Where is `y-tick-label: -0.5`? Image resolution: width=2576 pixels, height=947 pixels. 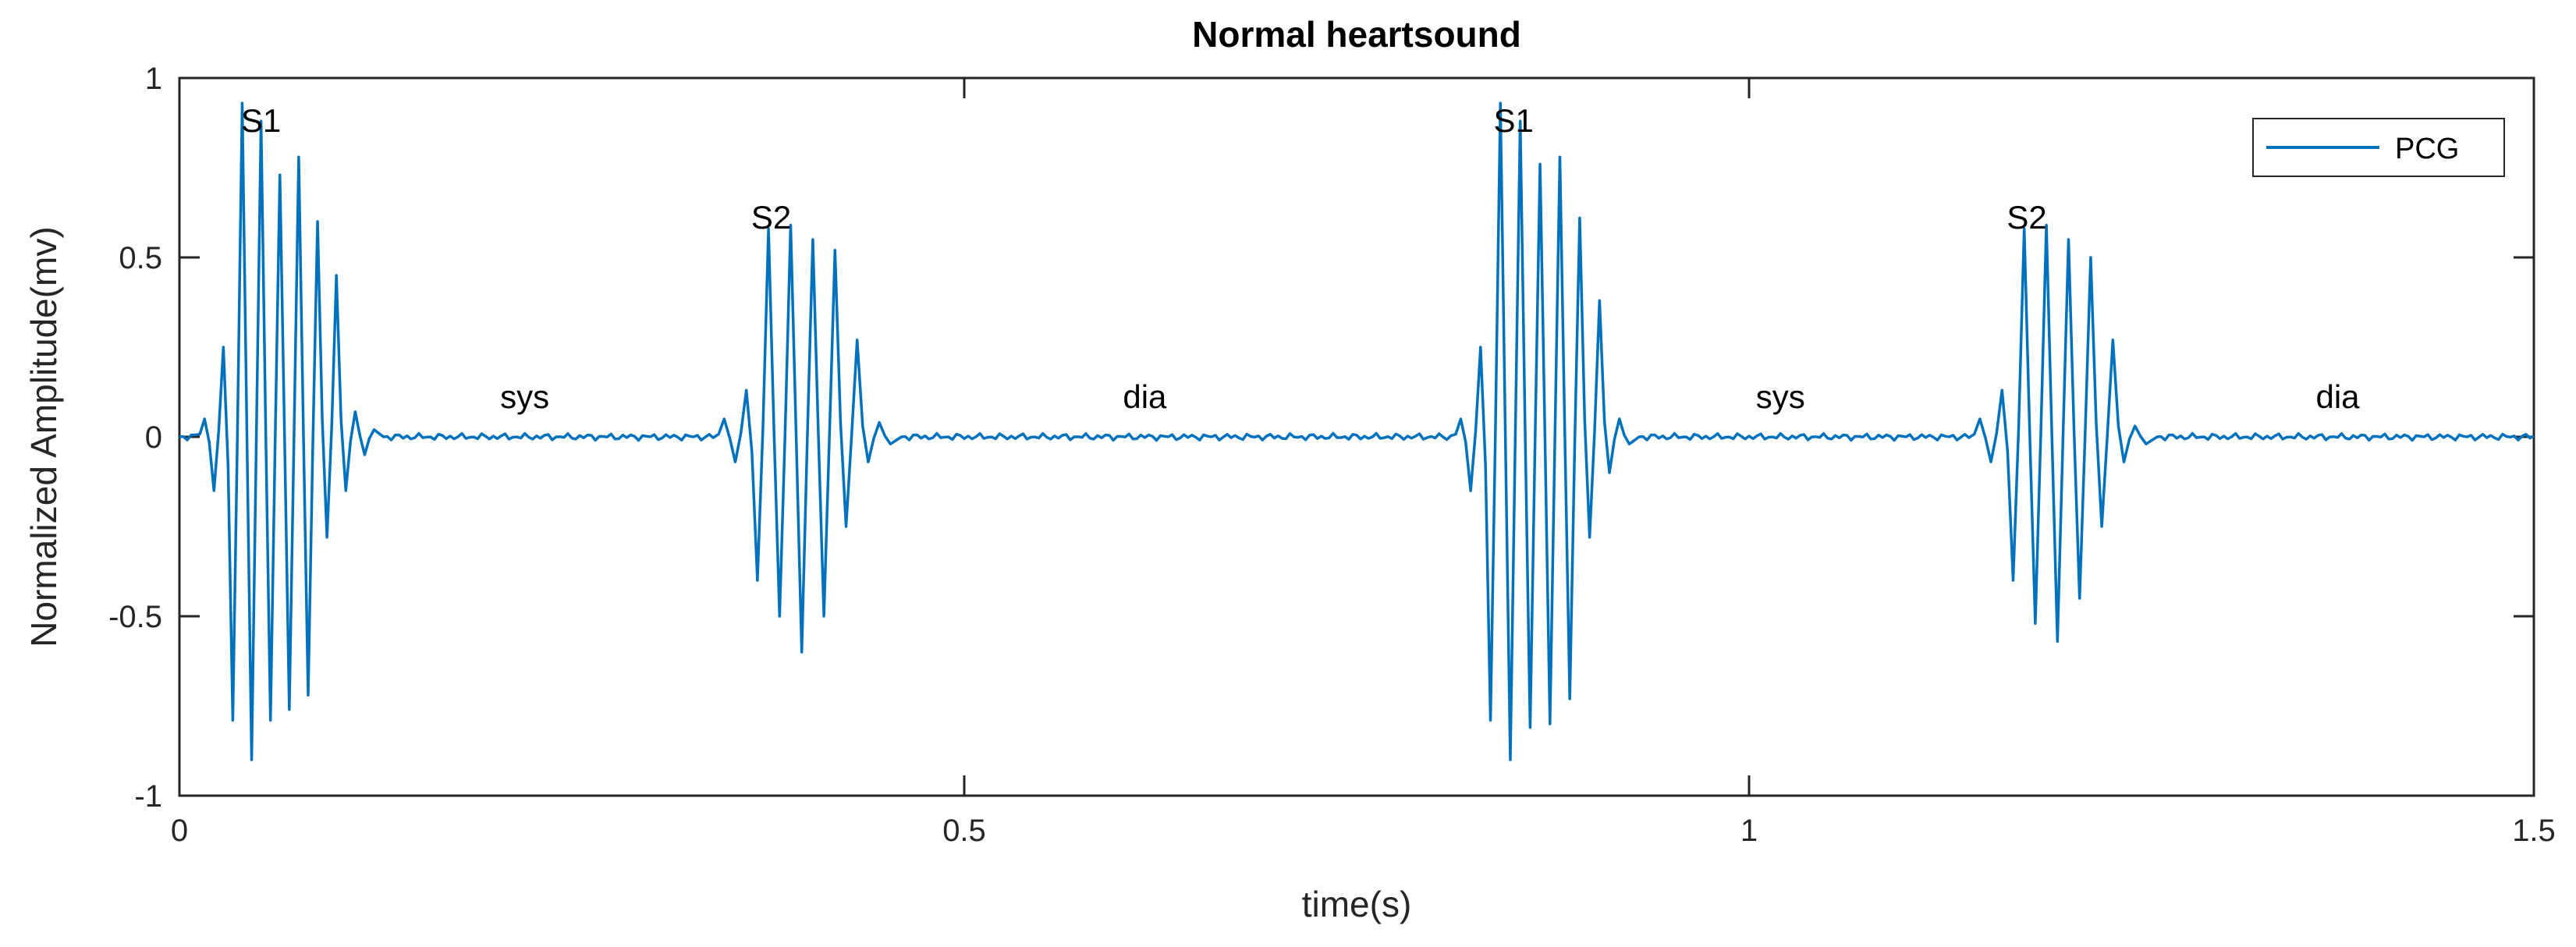
y-tick-label: -0.5 is located at coordinates (135, 617).